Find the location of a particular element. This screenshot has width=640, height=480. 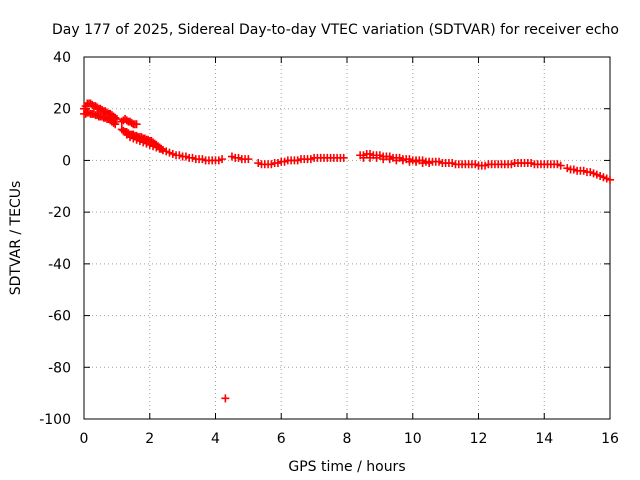

x-tick-label: 4 is located at coordinates (215, 439).